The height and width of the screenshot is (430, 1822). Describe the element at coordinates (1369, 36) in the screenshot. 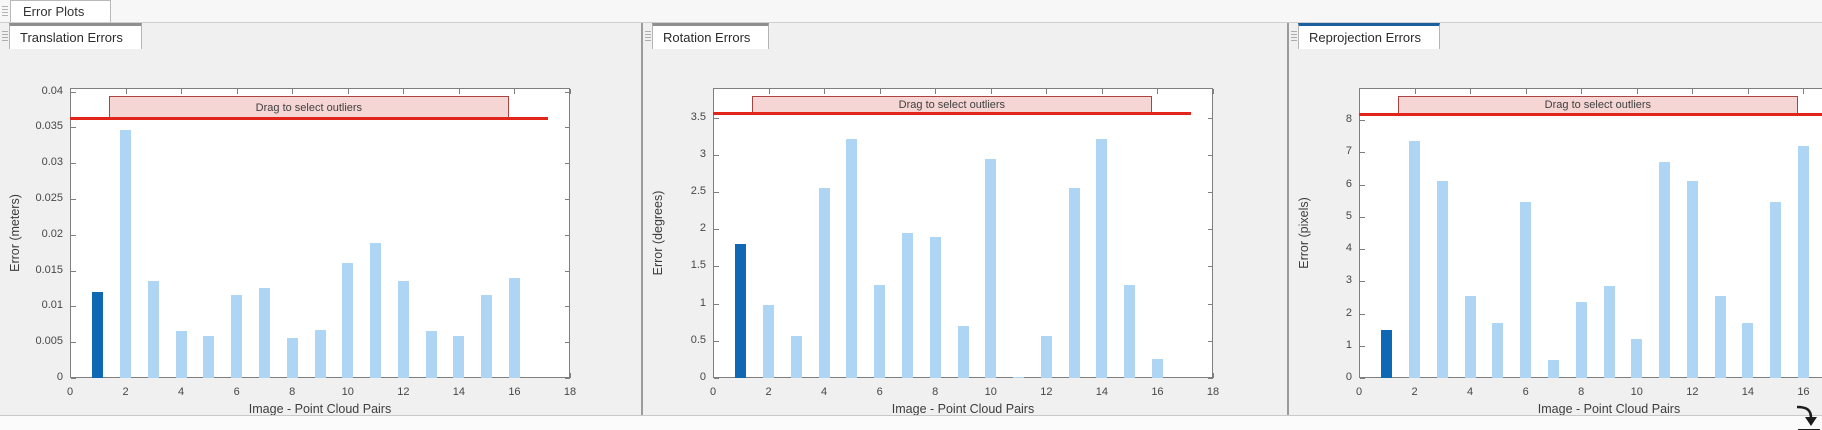

I see `tab-reprojection-errors: Reprojection Errors` at that location.